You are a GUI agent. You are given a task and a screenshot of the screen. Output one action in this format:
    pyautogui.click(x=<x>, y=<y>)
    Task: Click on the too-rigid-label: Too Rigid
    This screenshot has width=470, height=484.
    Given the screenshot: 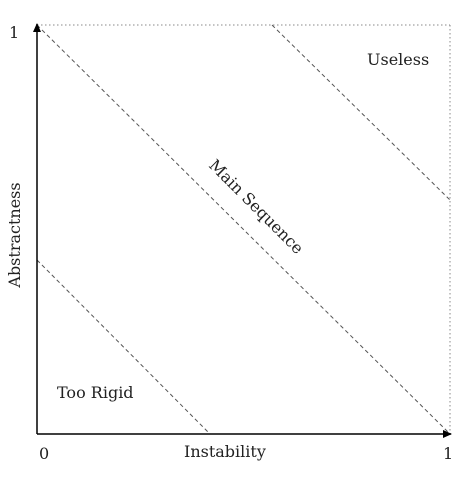 What is the action you would take?
    pyautogui.click(x=95, y=392)
    